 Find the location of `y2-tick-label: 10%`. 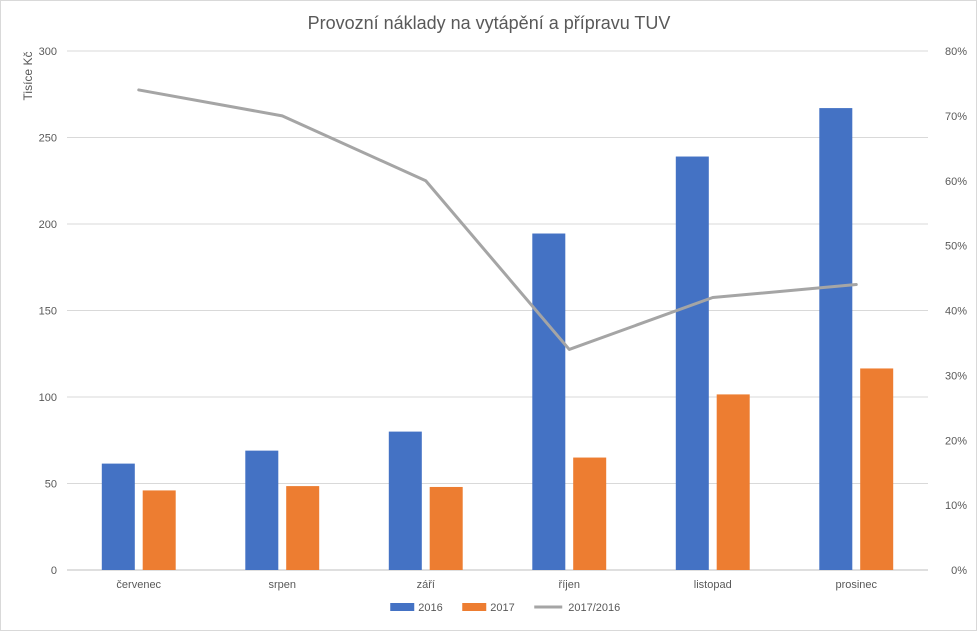

y2-tick-label: 10% is located at coordinates (956, 506).